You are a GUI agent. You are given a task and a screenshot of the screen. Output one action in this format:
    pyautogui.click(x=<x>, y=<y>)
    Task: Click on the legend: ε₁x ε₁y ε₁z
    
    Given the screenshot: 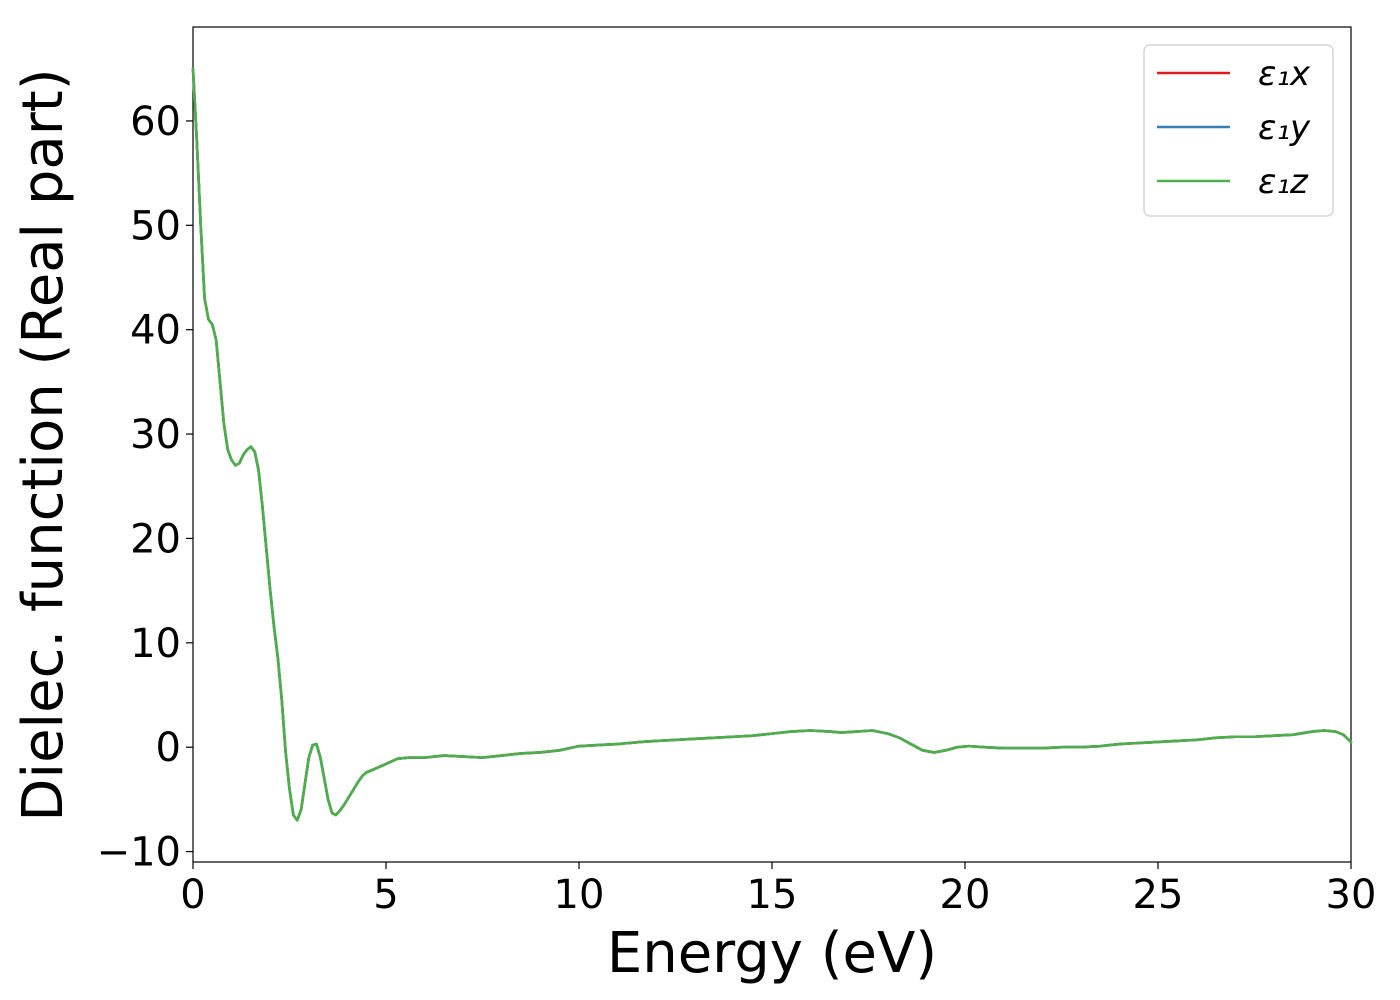 What is the action you would take?
    pyautogui.click(x=1238, y=130)
    